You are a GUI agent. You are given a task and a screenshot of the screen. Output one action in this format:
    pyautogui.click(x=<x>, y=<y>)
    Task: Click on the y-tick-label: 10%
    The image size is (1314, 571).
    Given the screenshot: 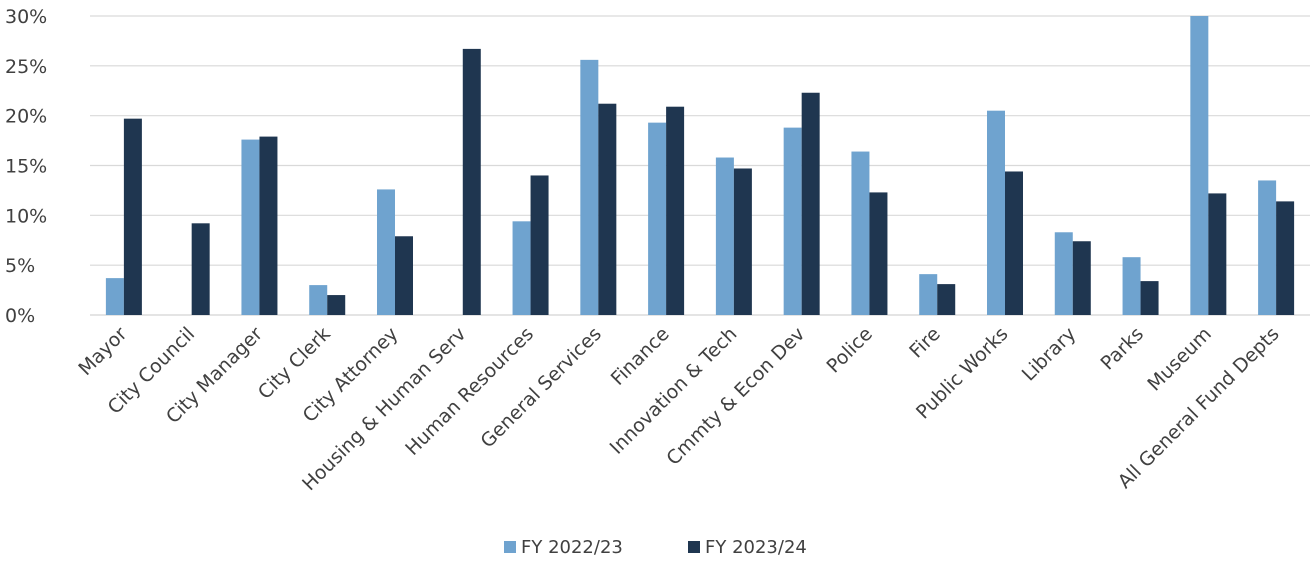 What is the action you would take?
    pyautogui.click(x=26, y=216)
    